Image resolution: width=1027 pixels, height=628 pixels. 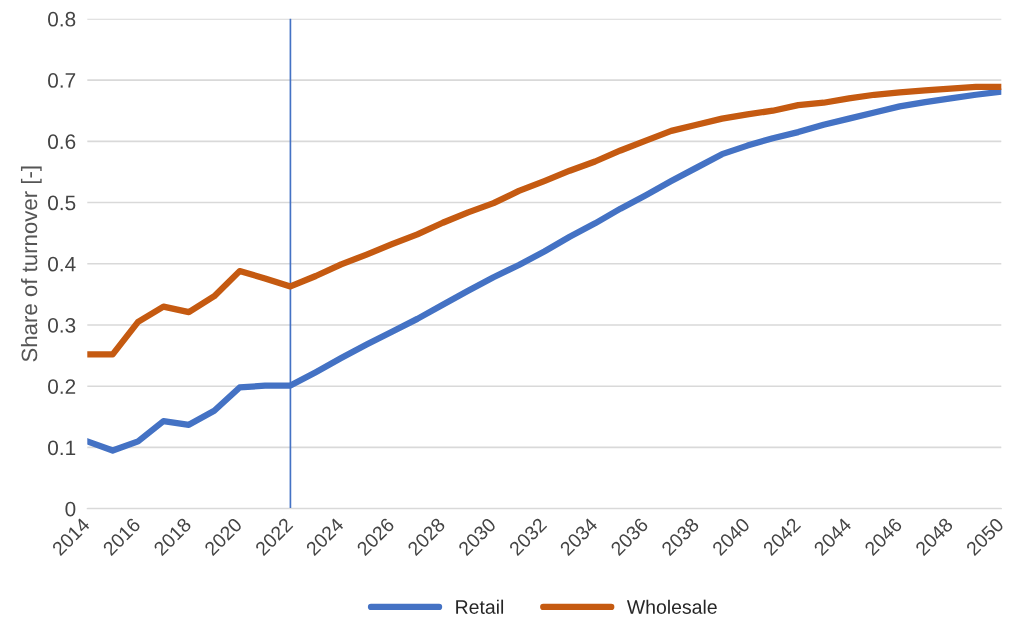 I want to click on y-tick-label: 0.2, so click(x=62, y=386).